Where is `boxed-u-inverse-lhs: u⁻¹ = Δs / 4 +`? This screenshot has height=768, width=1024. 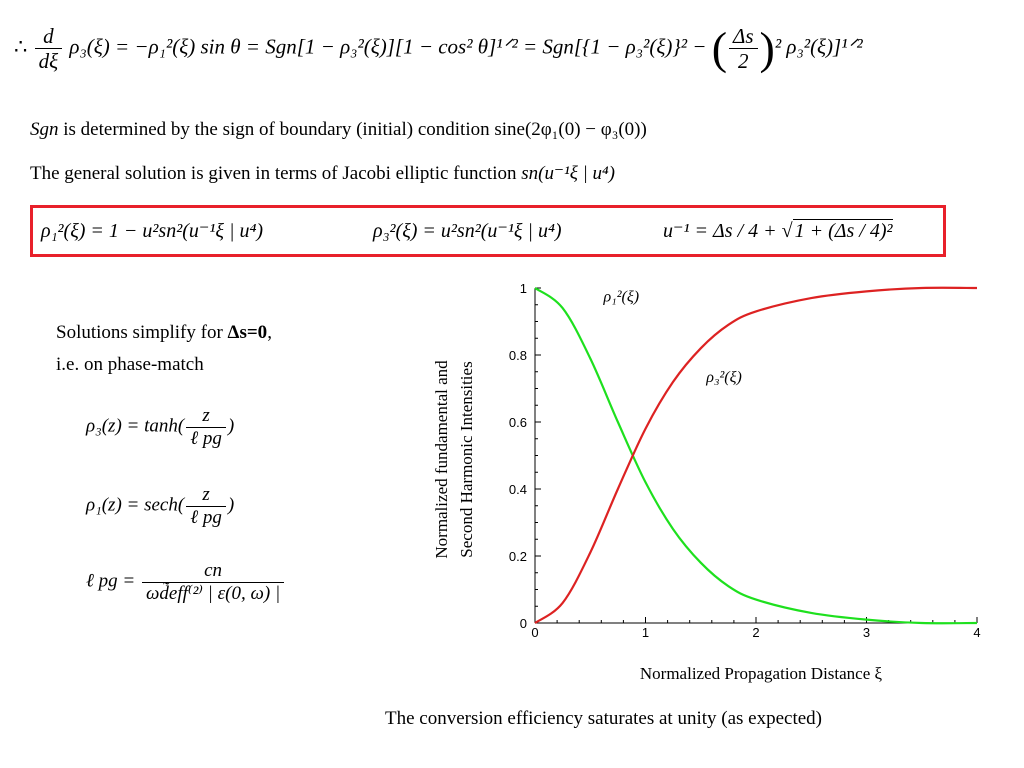 boxed-u-inverse-lhs: u⁻¹ = Δs / 4 + is located at coordinates (722, 231).